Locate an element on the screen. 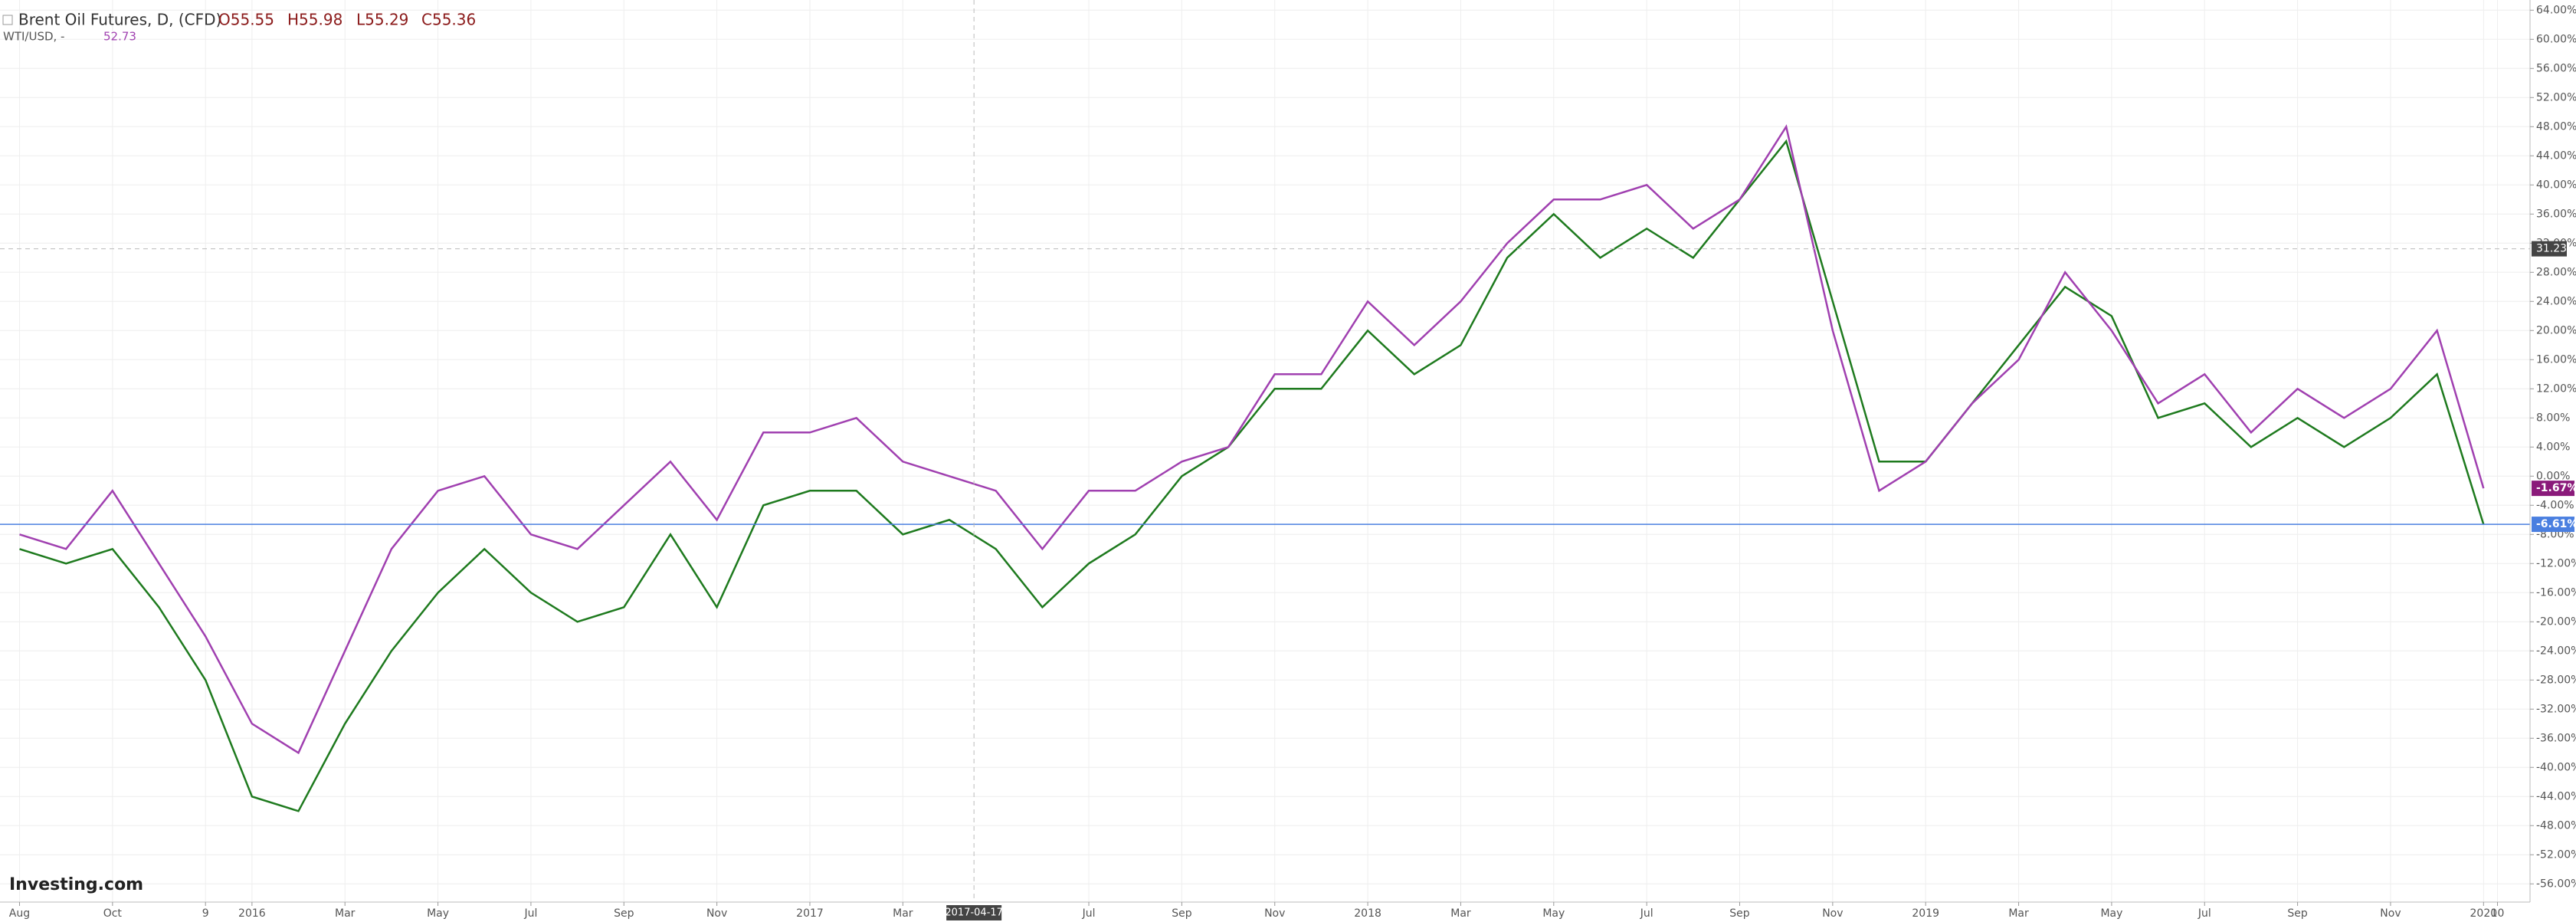  y-tick-label: -24.00% is located at coordinates (2556, 651).